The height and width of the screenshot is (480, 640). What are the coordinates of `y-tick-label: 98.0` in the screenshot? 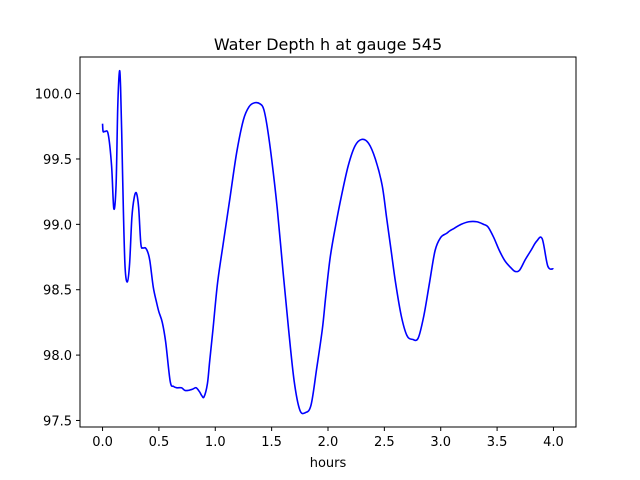 It's located at (57, 356).